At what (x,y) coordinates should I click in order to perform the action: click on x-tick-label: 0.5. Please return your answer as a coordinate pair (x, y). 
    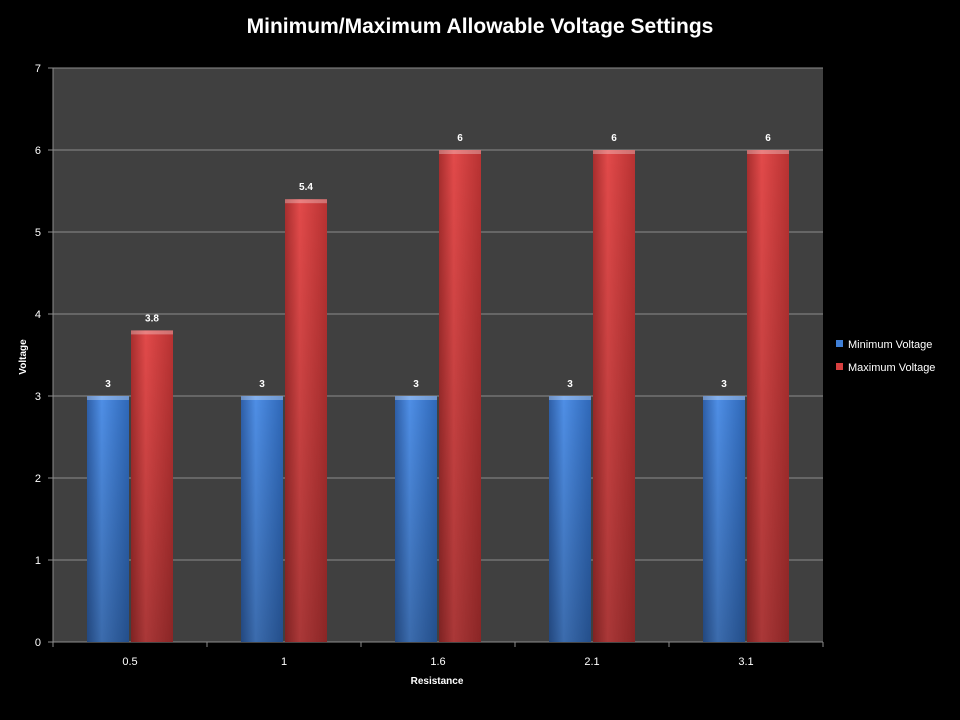
    Looking at the image, I should click on (129, 662).